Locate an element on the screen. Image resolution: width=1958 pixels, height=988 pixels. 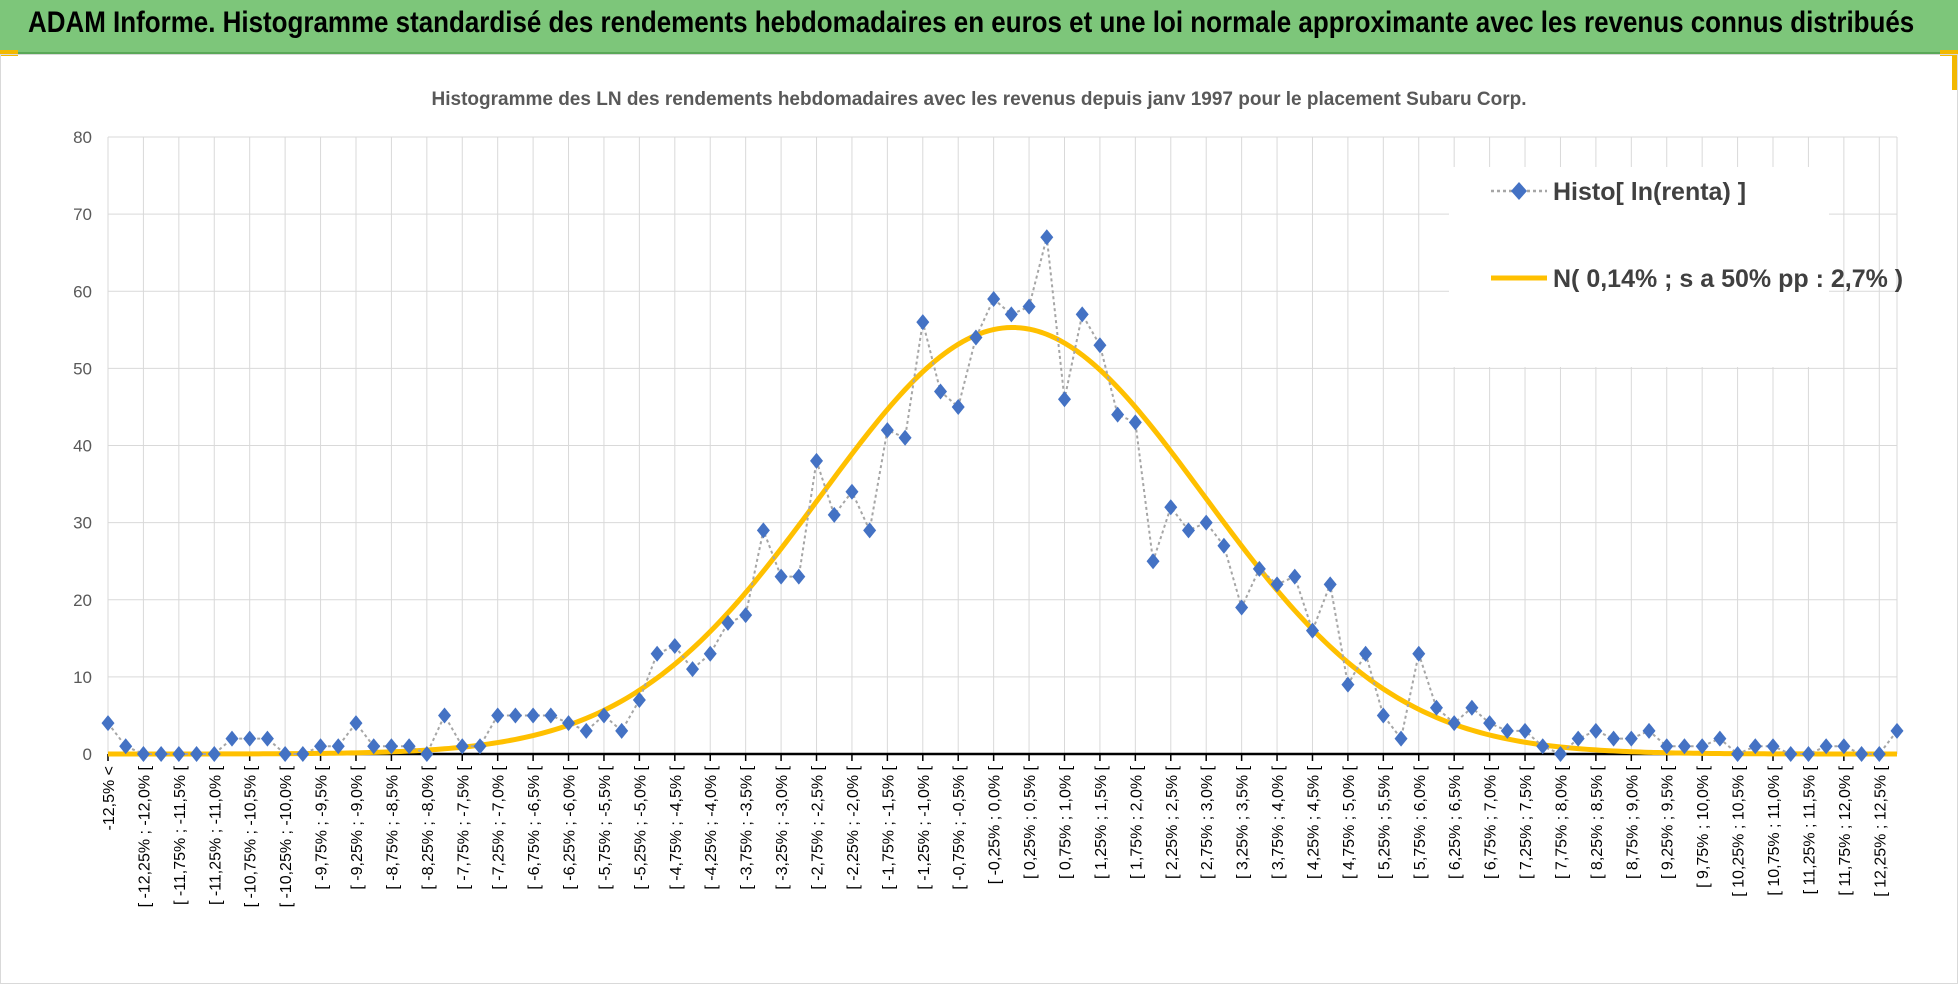
legend-histo-marker is located at coordinates (1519, 191).